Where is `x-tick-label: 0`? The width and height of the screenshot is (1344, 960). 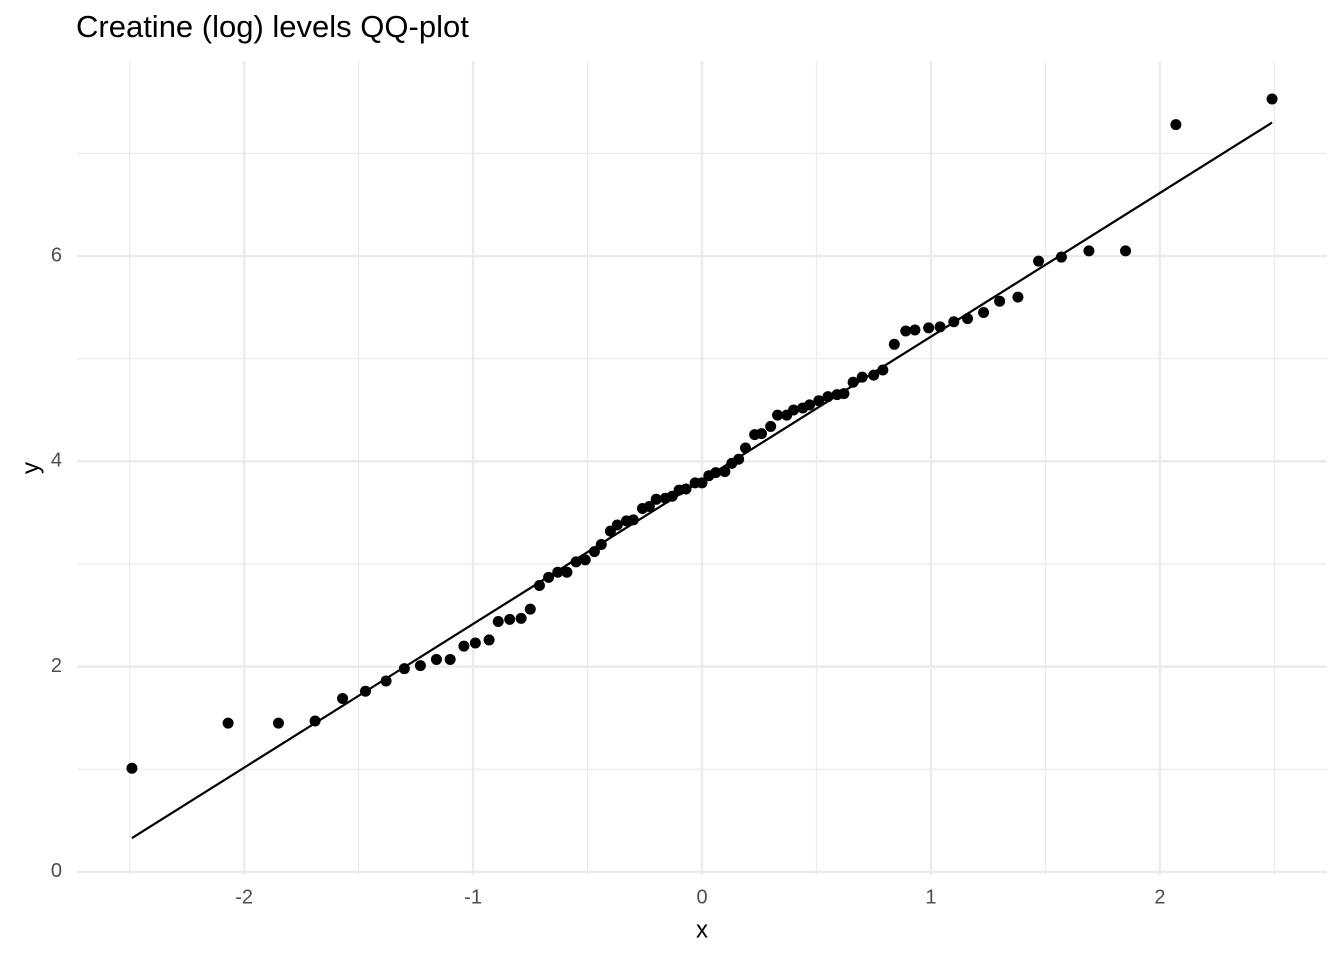 x-tick-label: 0 is located at coordinates (701, 897).